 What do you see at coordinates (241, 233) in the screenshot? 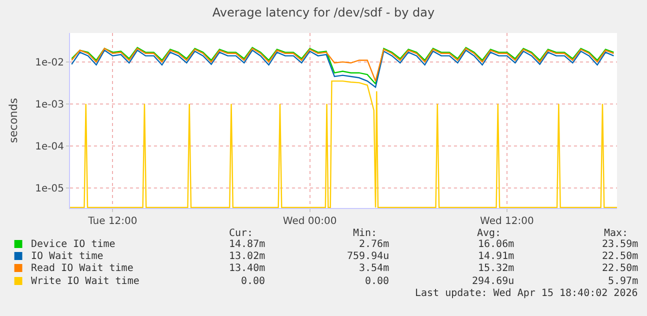
I see `text: Cur:` at bounding box center [241, 233].